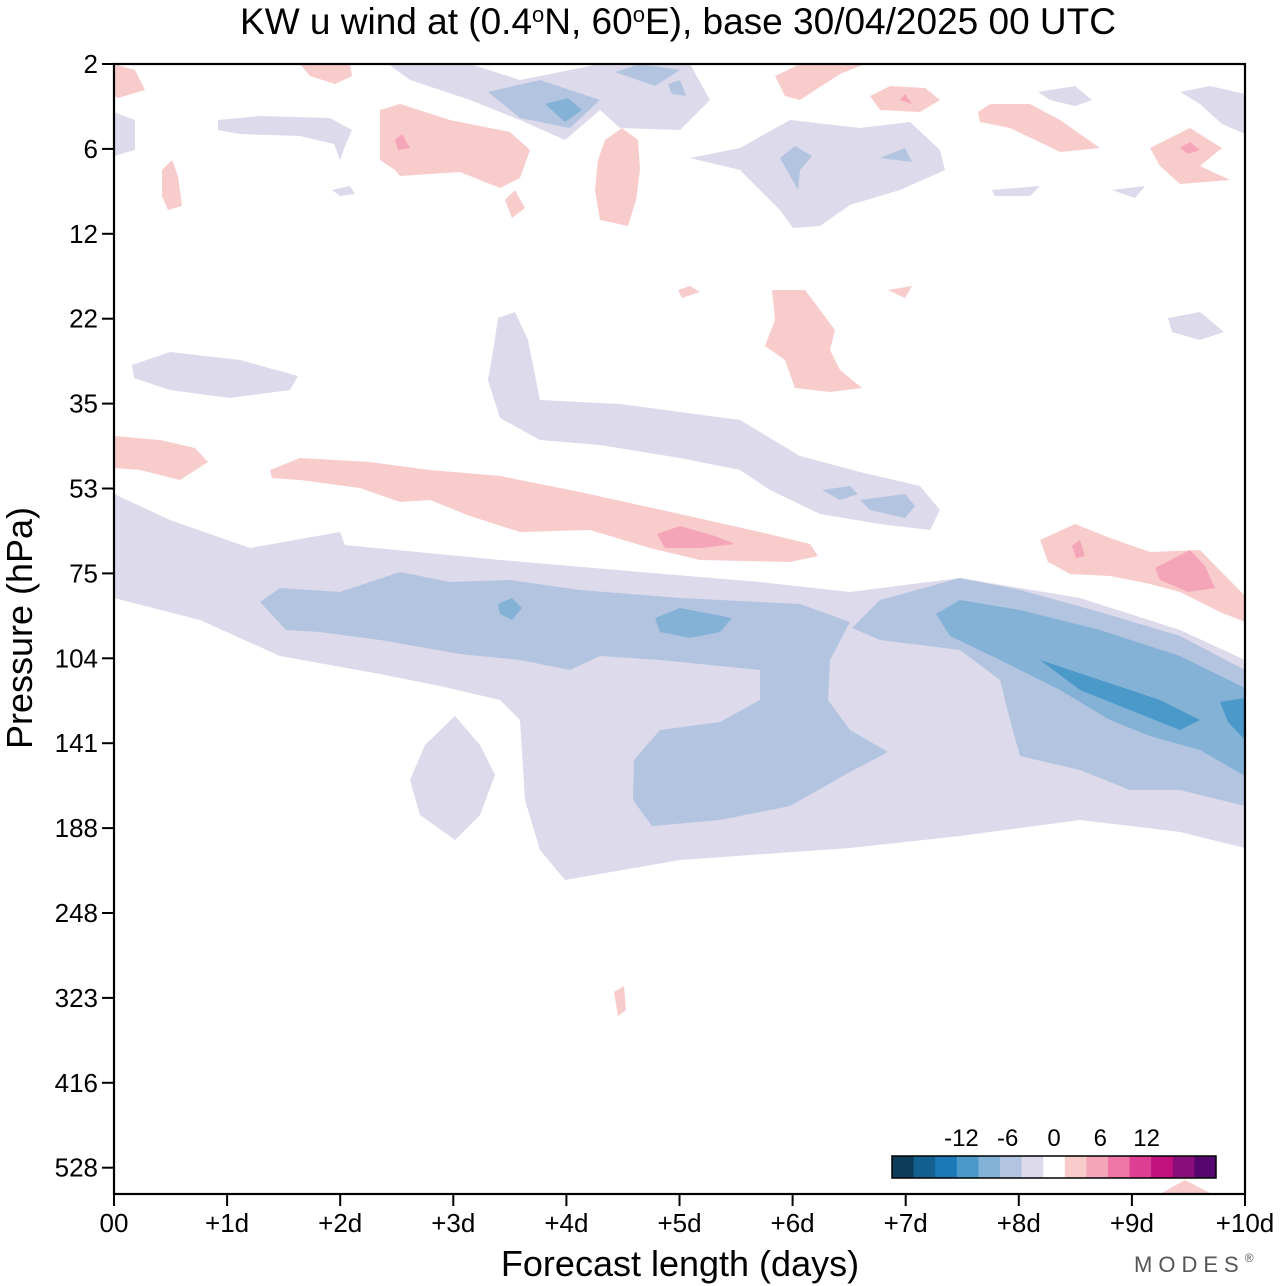 The image size is (1280, 1286). I want to click on y-tick-label: 141, so click(76, 743).